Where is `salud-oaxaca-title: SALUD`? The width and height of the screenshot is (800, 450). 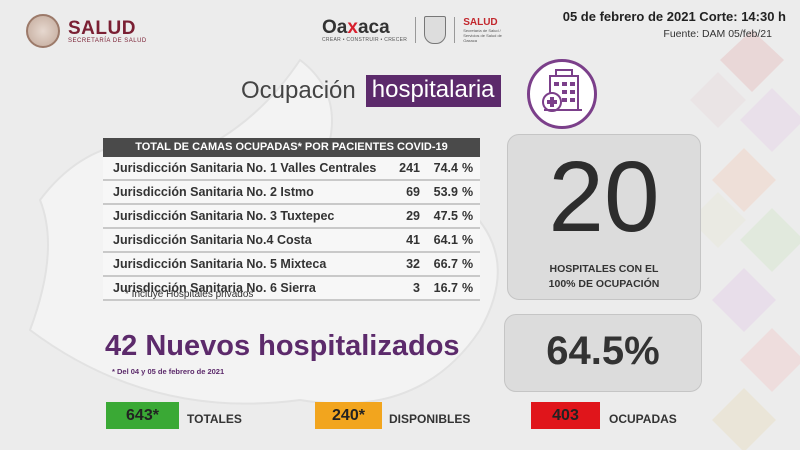 salud-oaxaca-title: SALUD is located at coordinates (480, 22).